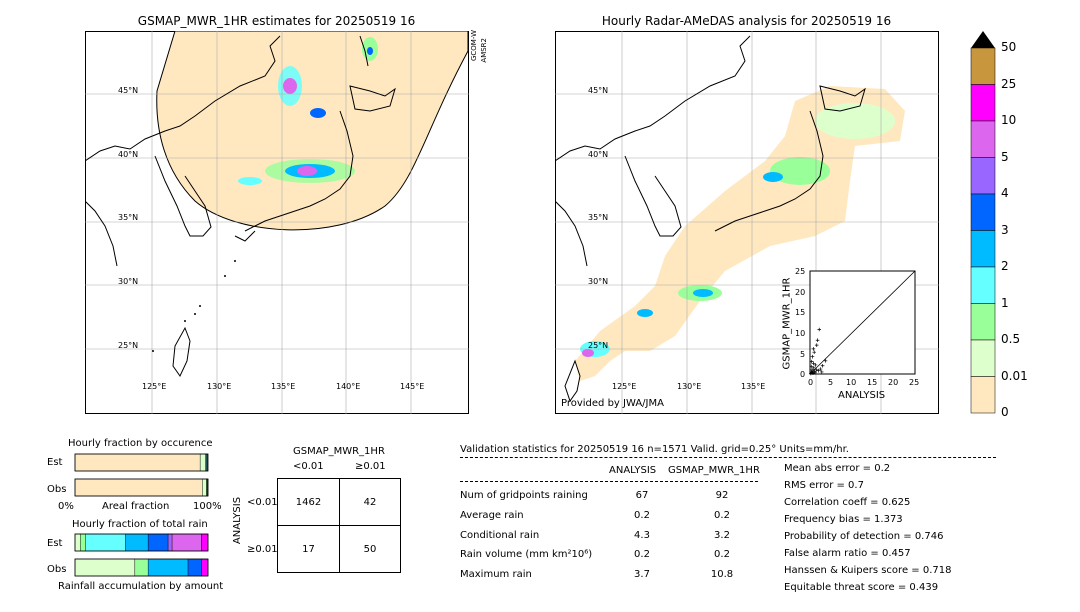 Image resolution: width=1080 pixels, height=612 pixels. What do you see at coordinates (238, 520) in the screenshot?
I see `contingency-side-label: ANALYSIS` at bounding box center [238, 520].